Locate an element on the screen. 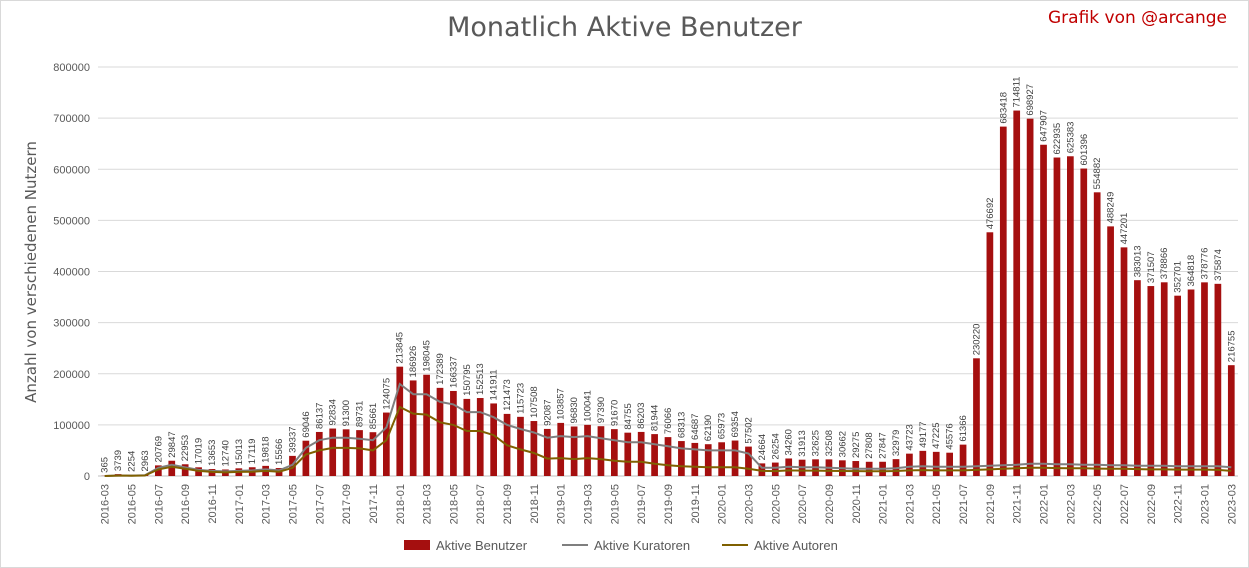 The height and width of the screenshot is (568, 1249). data-label: 115723 is located at coordinates (520, 398).